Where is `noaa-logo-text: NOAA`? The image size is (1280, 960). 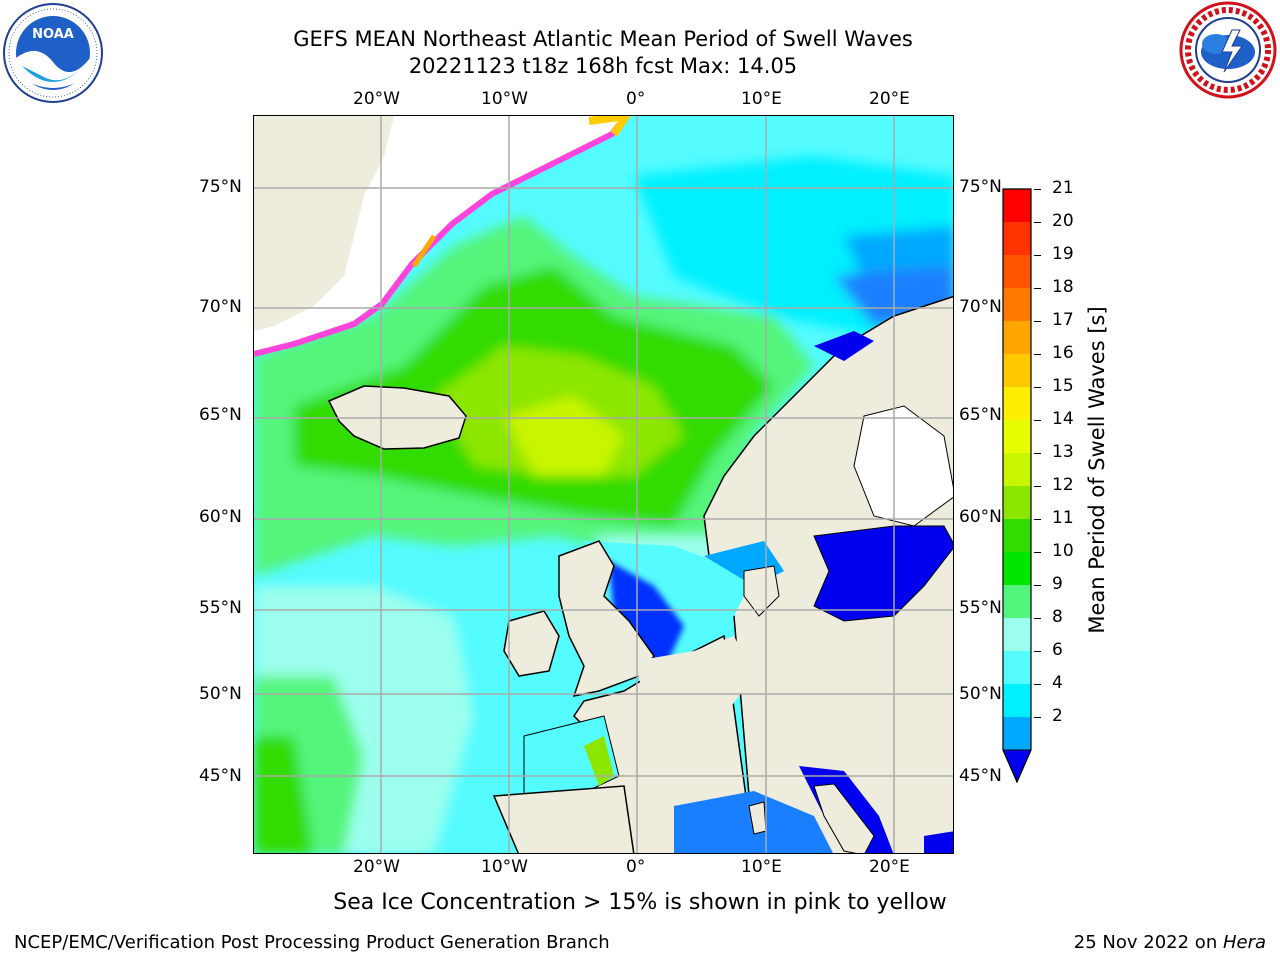 noaa-logo-text: NOAA is located at coordinates (53, 34).